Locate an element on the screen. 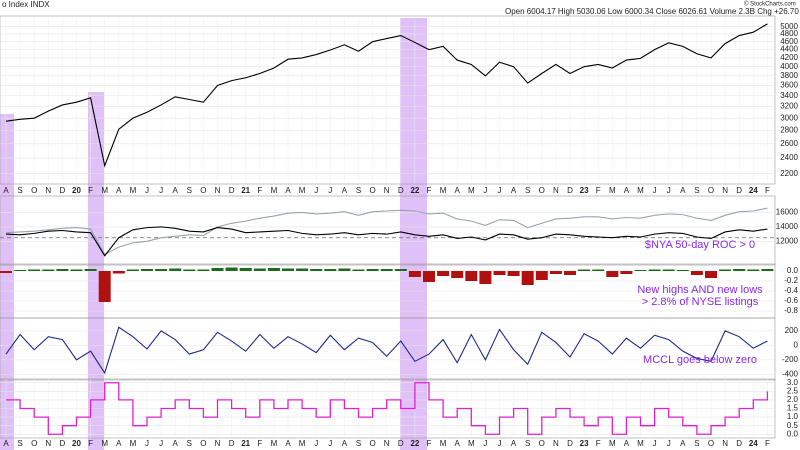 The height and width of the screenshot is (450, 800). x-tick-label: 23 is located at coordinates (584, 190).